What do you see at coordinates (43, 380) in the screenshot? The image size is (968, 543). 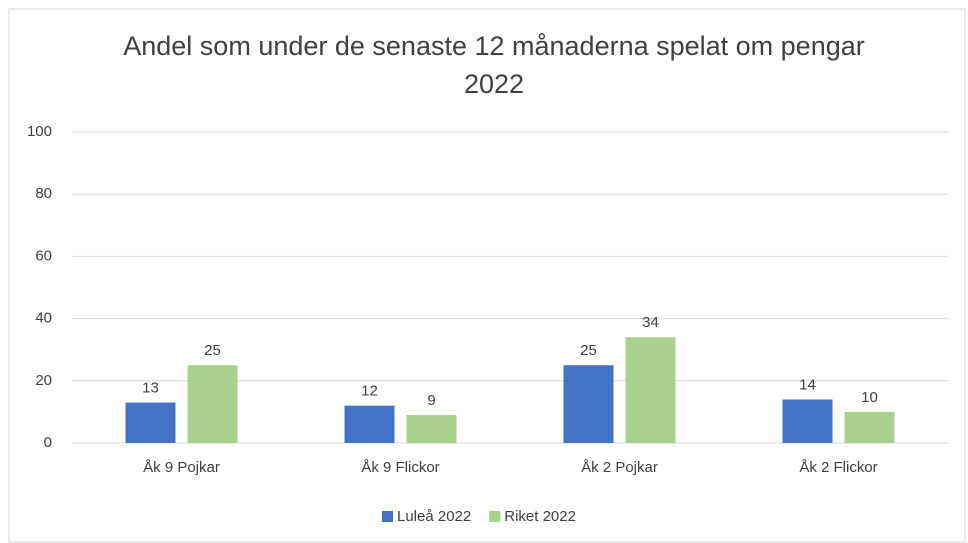 I see `y-tick-label: 20` at bounding box center [43, 380].